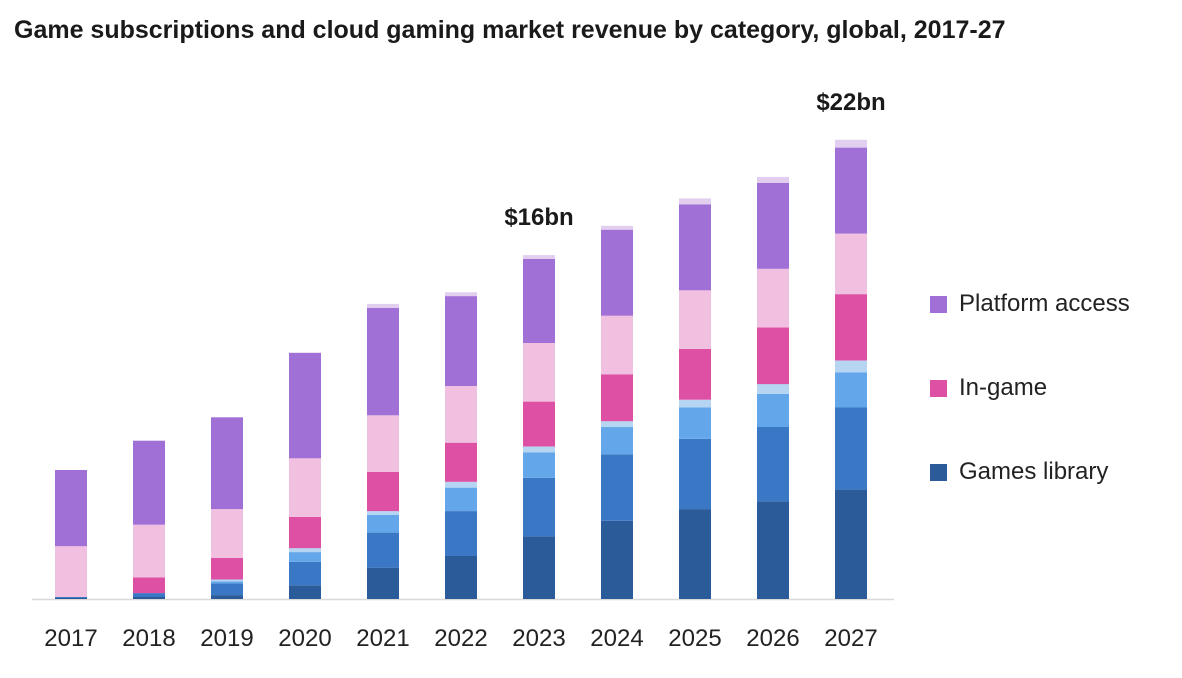 The height and width of the screenshot is (678, 1182). Describe the element at coordinates (617, 227) in the screenshot. I see `bar-segment-platform_access_light-2024` at that location.